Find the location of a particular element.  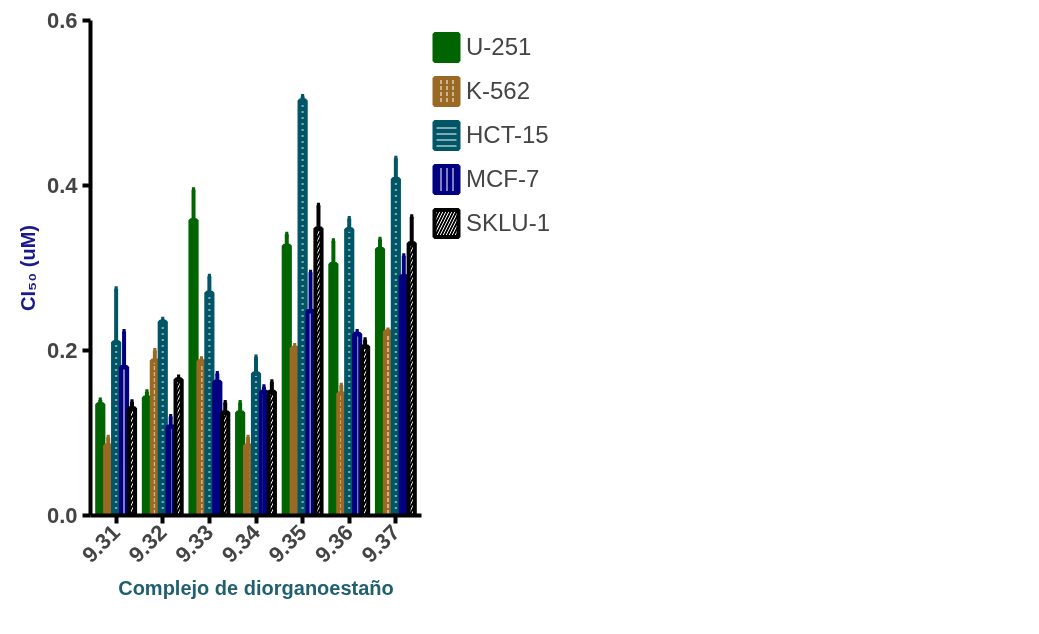

x-axis-title: Complejo de diorganoestaño is located at coordinates (256, 588).